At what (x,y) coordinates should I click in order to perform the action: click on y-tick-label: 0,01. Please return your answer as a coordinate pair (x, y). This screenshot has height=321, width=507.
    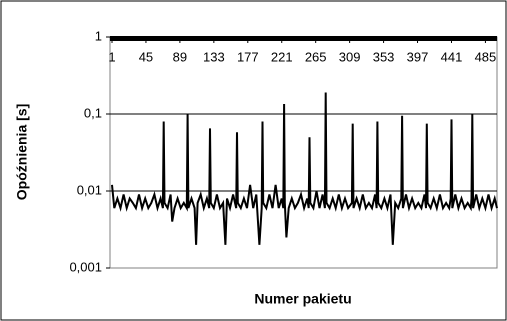
    Looking at the image, I should click on (89, 189).